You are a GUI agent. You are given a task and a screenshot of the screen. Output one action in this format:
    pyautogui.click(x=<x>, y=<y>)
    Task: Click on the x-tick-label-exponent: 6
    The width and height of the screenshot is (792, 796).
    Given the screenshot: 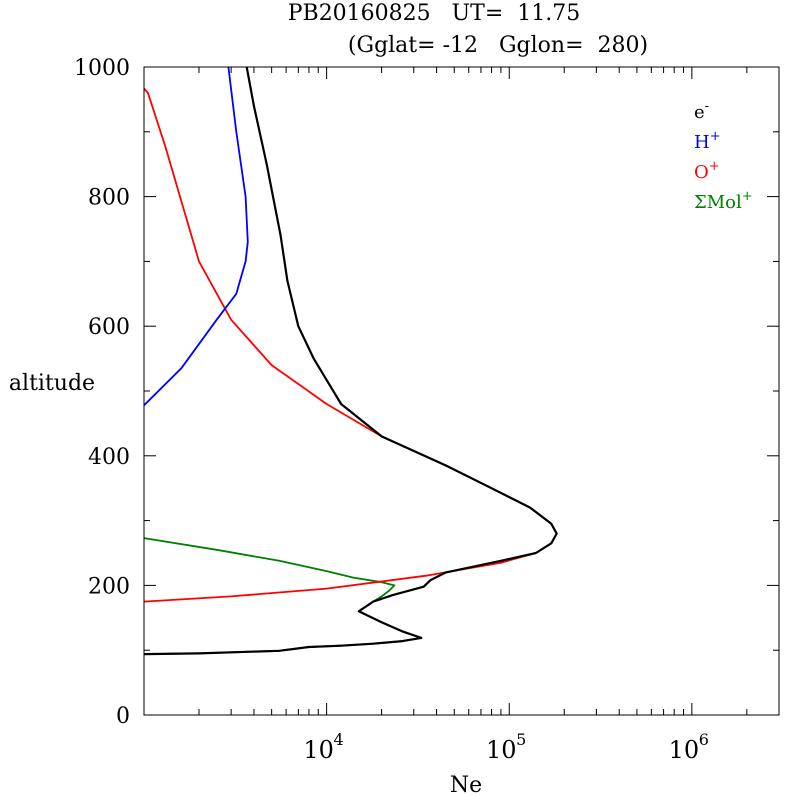 What is the action you would take?
    pyautogui.click(x=704, y=739)
    